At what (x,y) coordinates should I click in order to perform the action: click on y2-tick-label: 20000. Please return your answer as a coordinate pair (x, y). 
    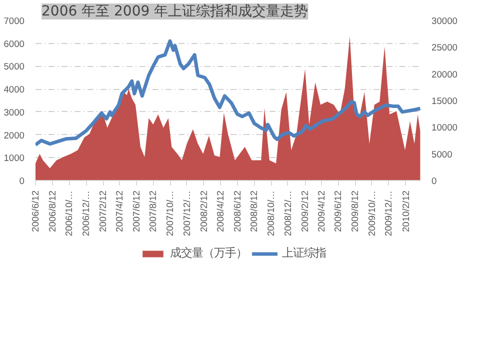
    Looking at the image, I should click on (445, 74).